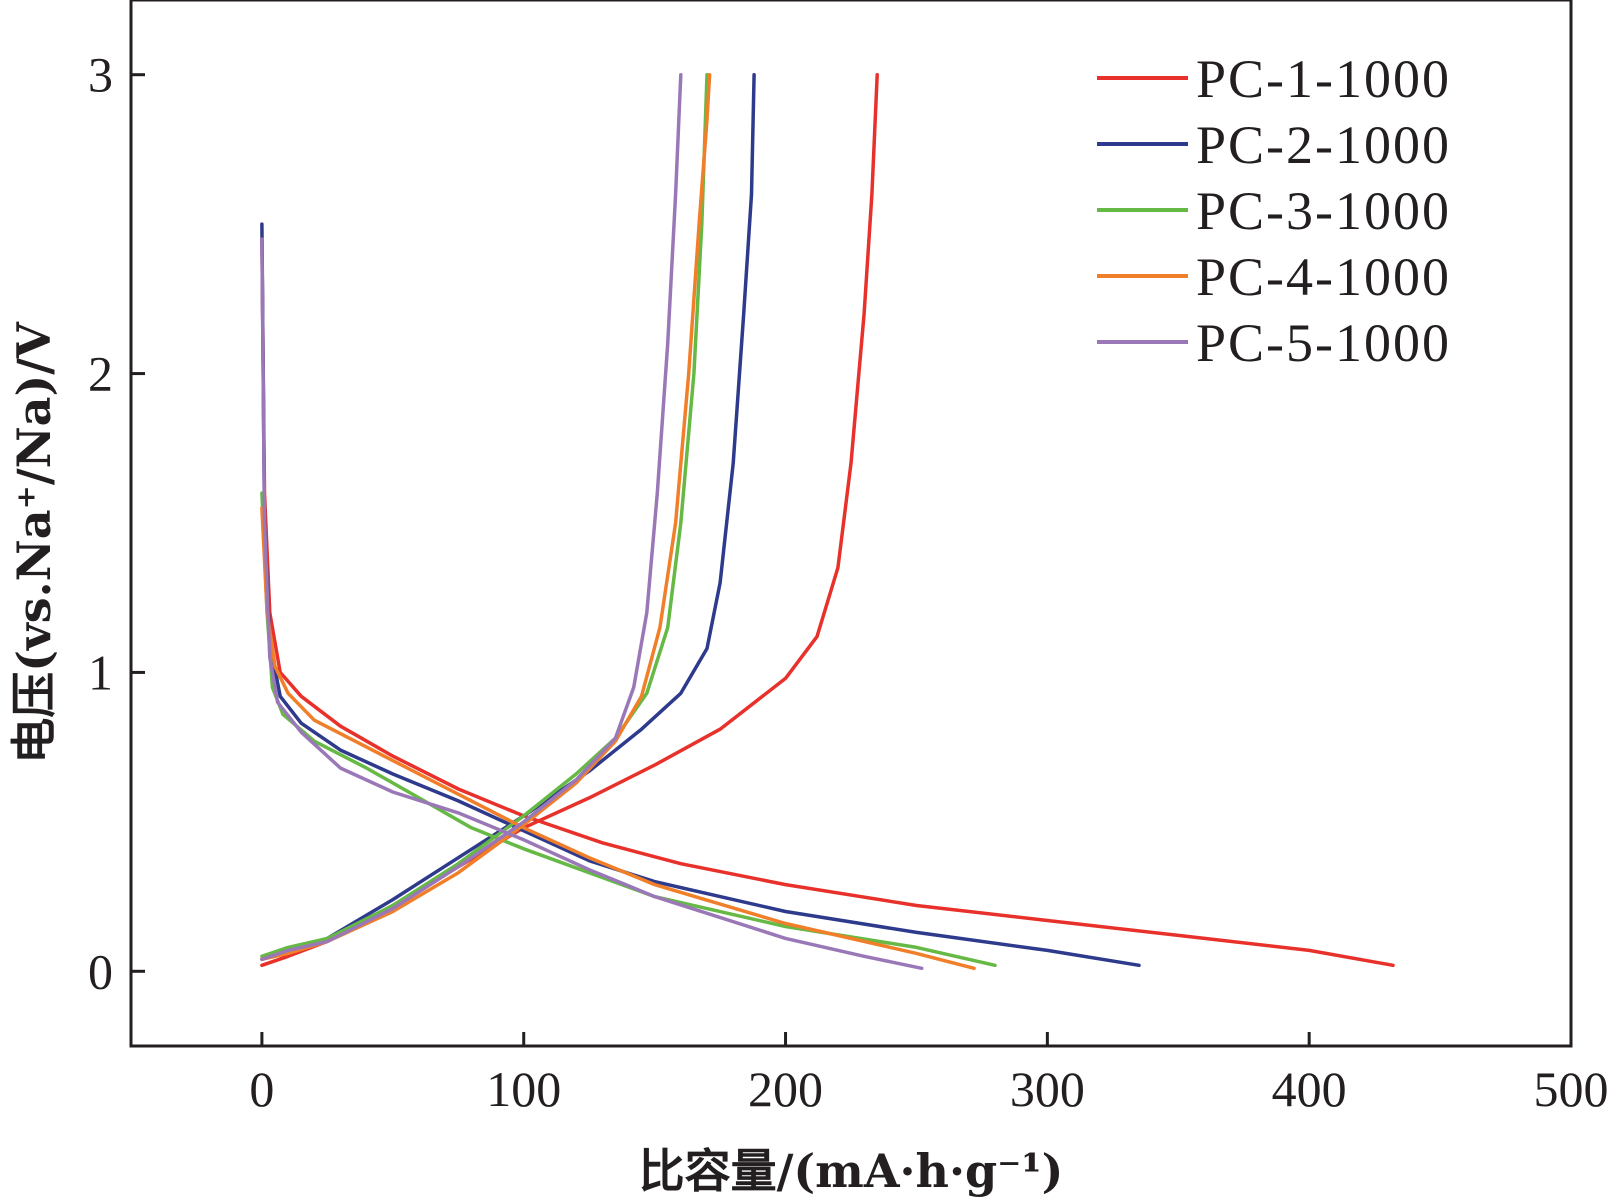 Image resolution: width=1620 pixels, height=1204 pixels. I want to click on x-tick-label: 0, so click(261, 1089).